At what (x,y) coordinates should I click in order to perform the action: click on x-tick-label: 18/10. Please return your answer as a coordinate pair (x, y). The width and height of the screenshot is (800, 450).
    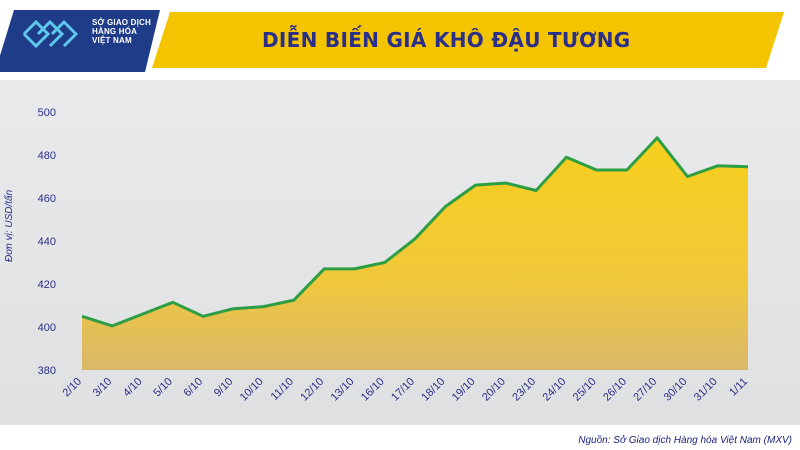
    Looking at the image, I should click on (433, 390).